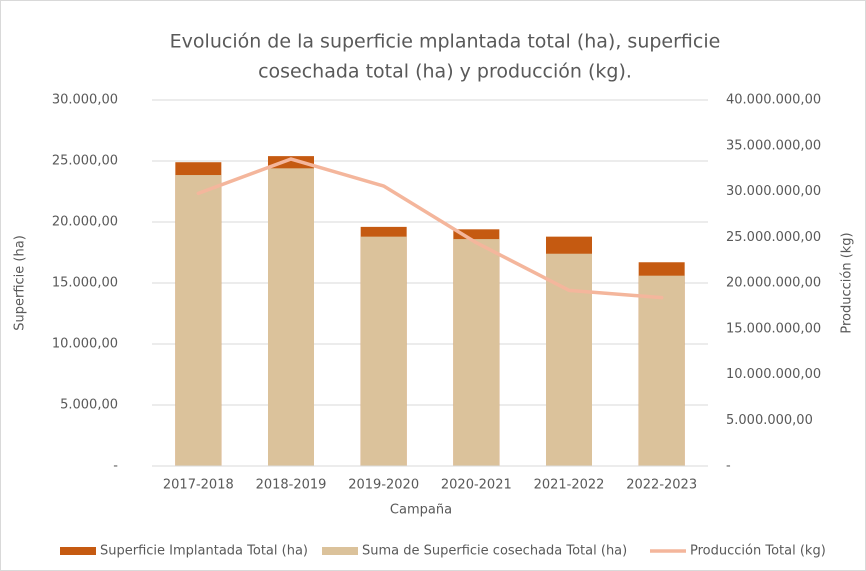 This screenshot has height=571, width=866. What do you see at coordinates (85, 161) in the screenshot?
I see `y-tick-label: 25.000,00` at bounding box center [85, 161].